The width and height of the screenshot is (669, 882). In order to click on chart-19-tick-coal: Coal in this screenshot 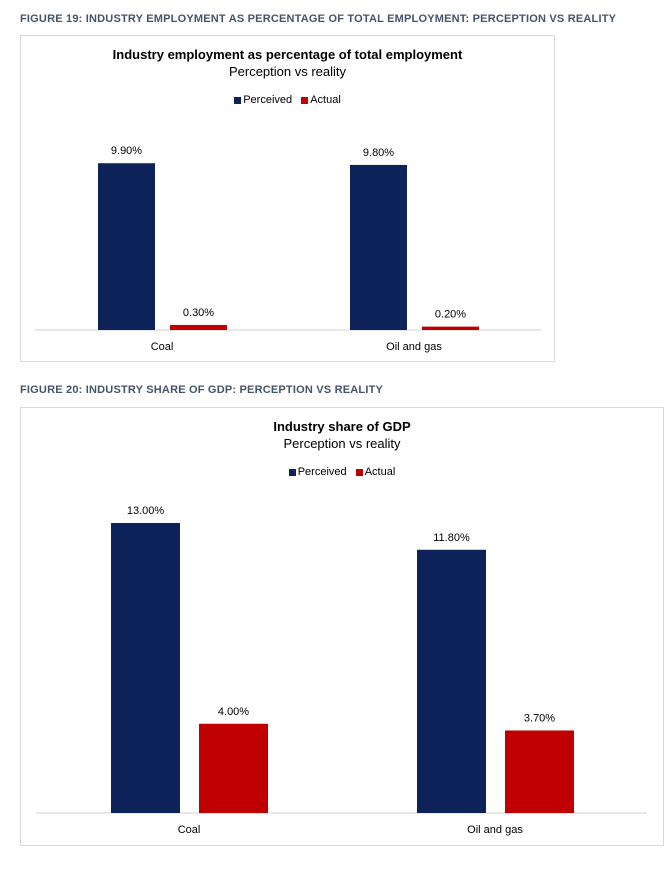, I will do `click(162, 347)`.